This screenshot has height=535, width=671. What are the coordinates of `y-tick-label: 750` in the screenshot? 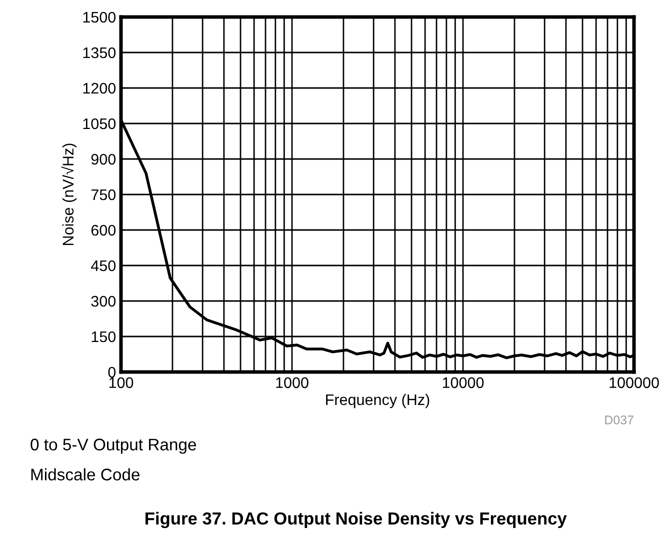 It's located at (103, 194).